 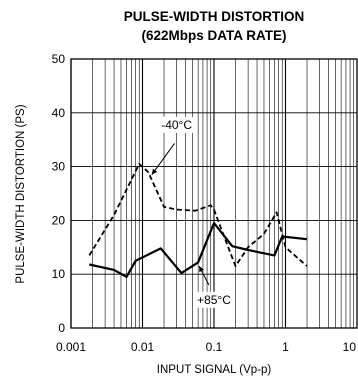 I want to click on y-axis-ticks: 0 10 20 30 40 50, so click(x=59, y=193).